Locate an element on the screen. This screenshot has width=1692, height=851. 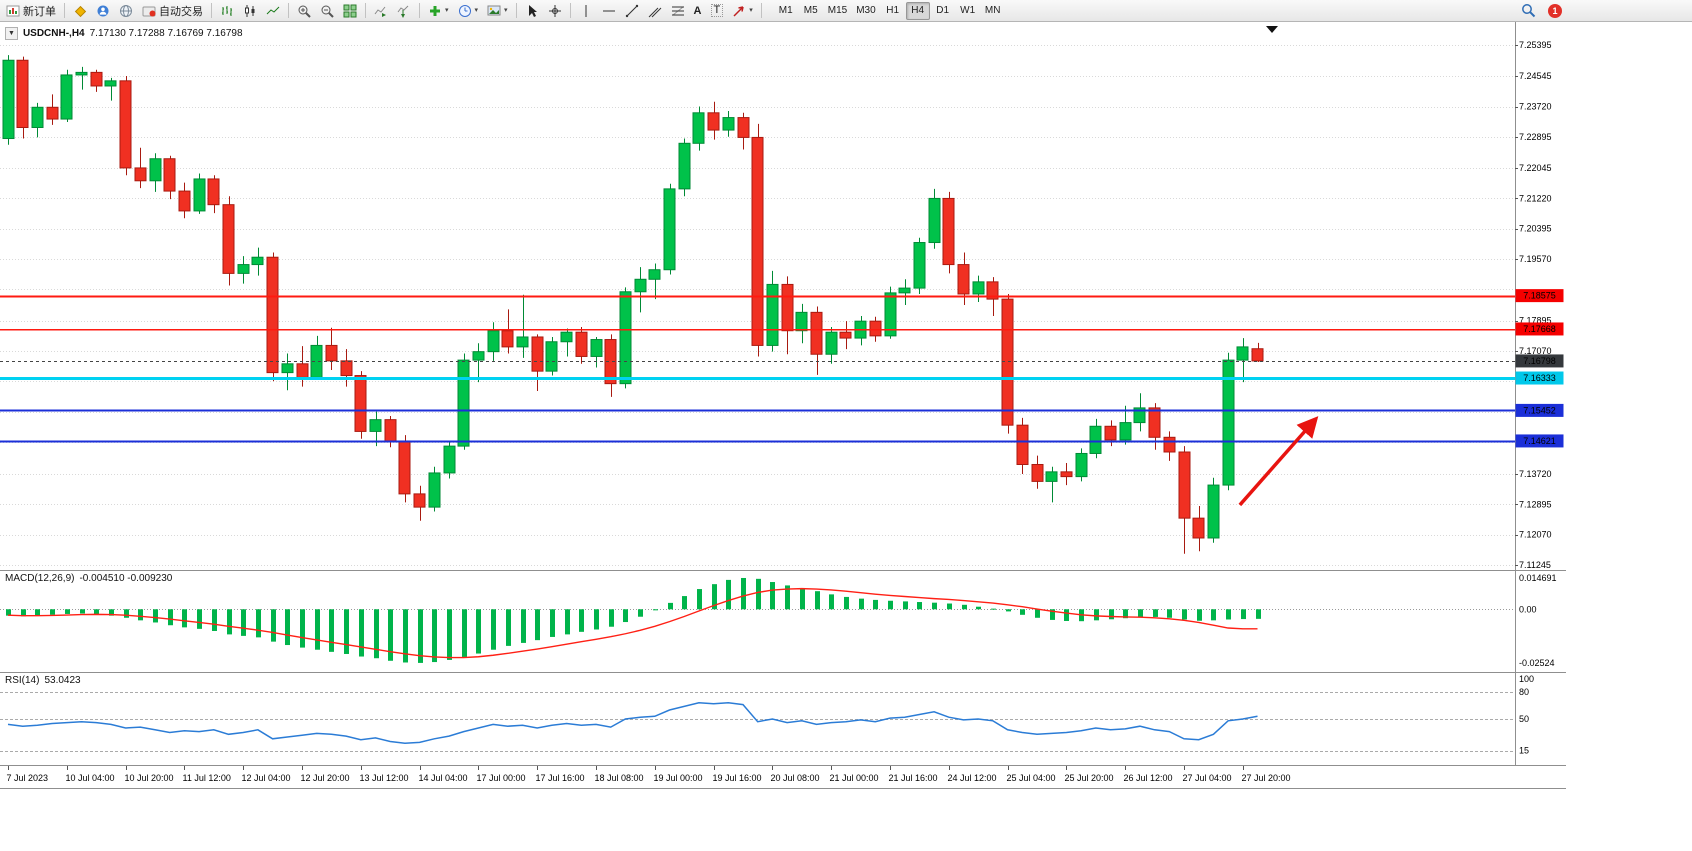
horizontal-line-icon is located at coordinates (609, 11).